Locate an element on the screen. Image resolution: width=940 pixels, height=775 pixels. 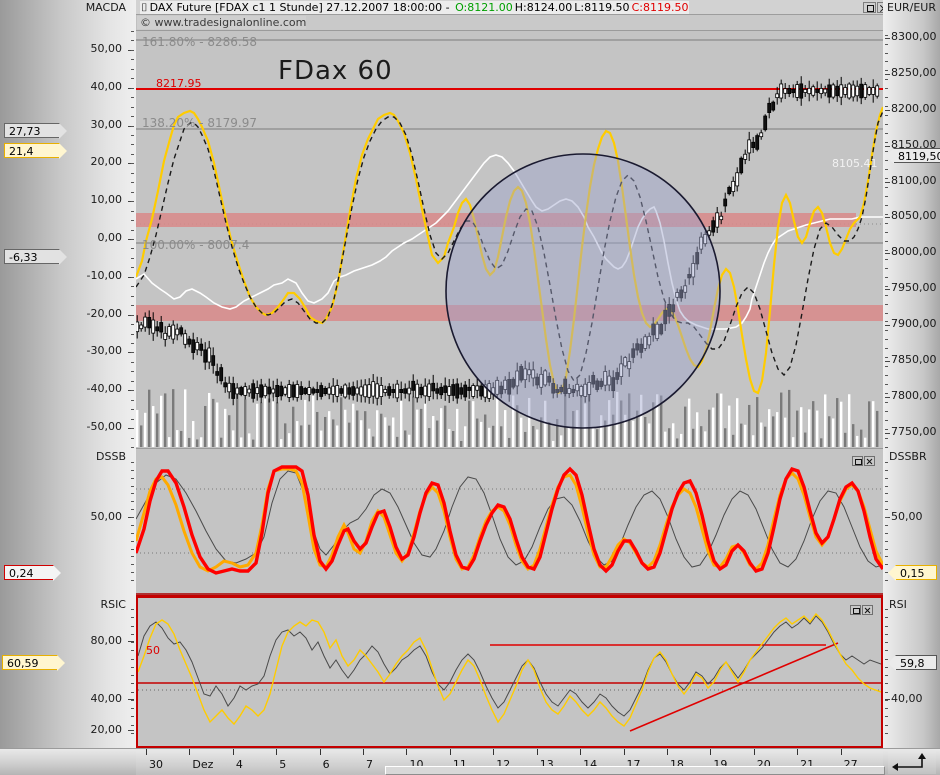
horizontal-scrollbar is located at coordinates (635, 770).